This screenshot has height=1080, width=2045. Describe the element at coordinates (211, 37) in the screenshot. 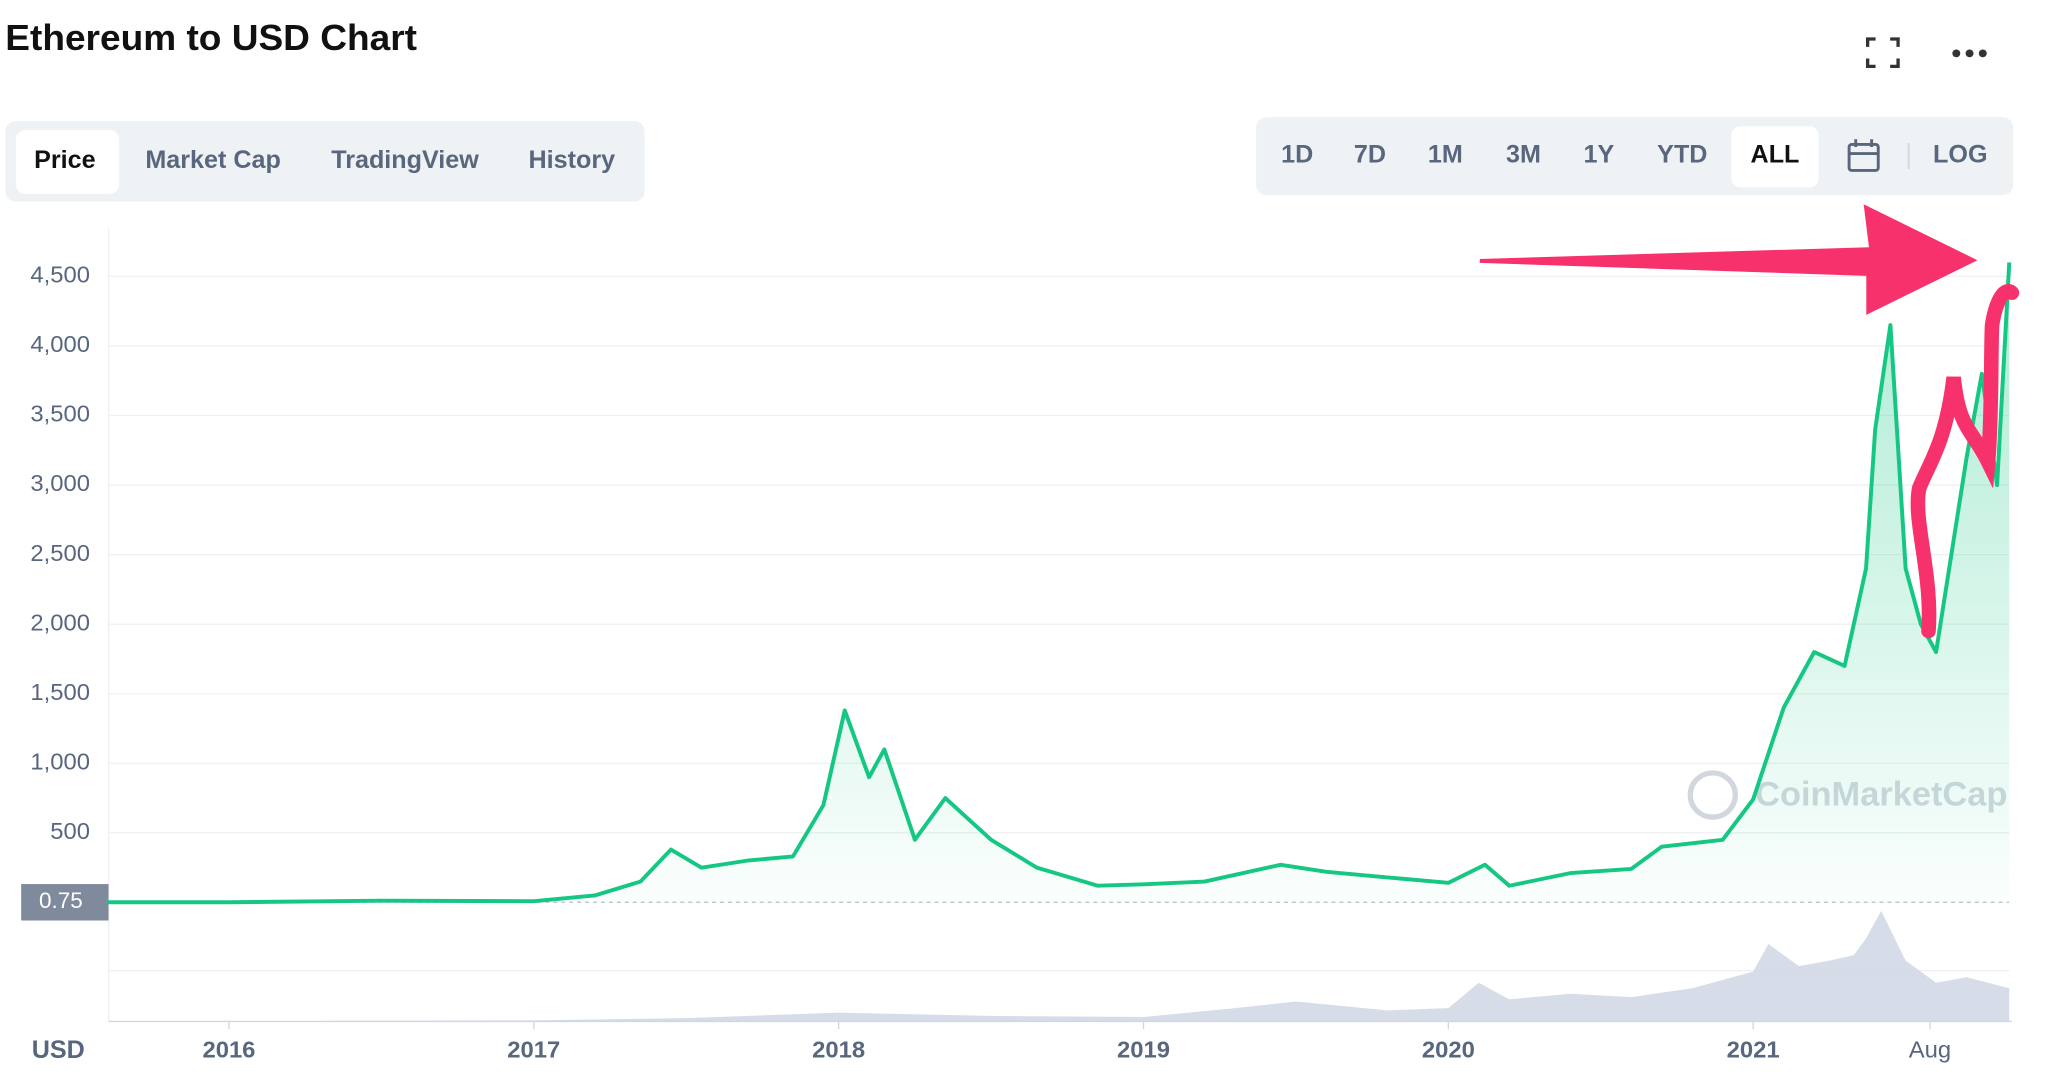

I see `title: Ethereum to USD Chart` at that location.